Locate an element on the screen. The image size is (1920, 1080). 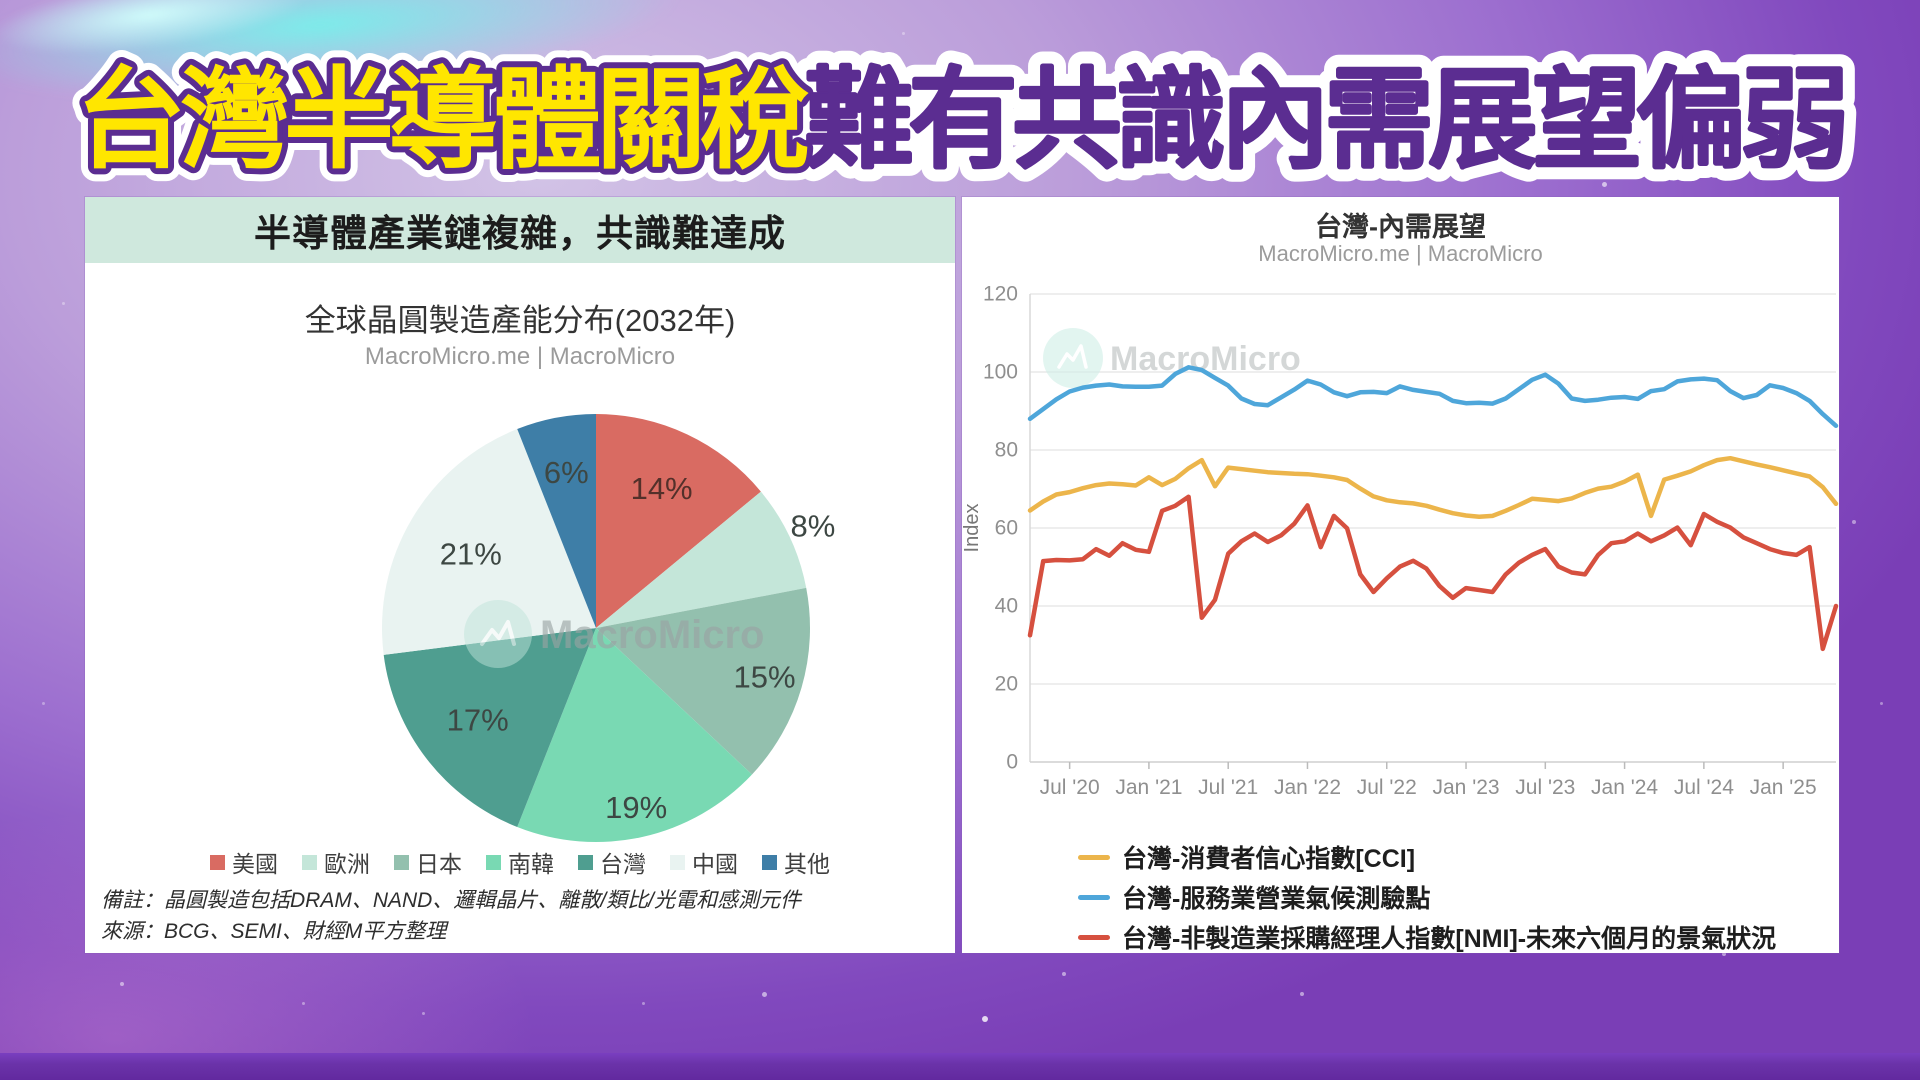
pie-slice-台灣 is located at coordinates (489, 727).